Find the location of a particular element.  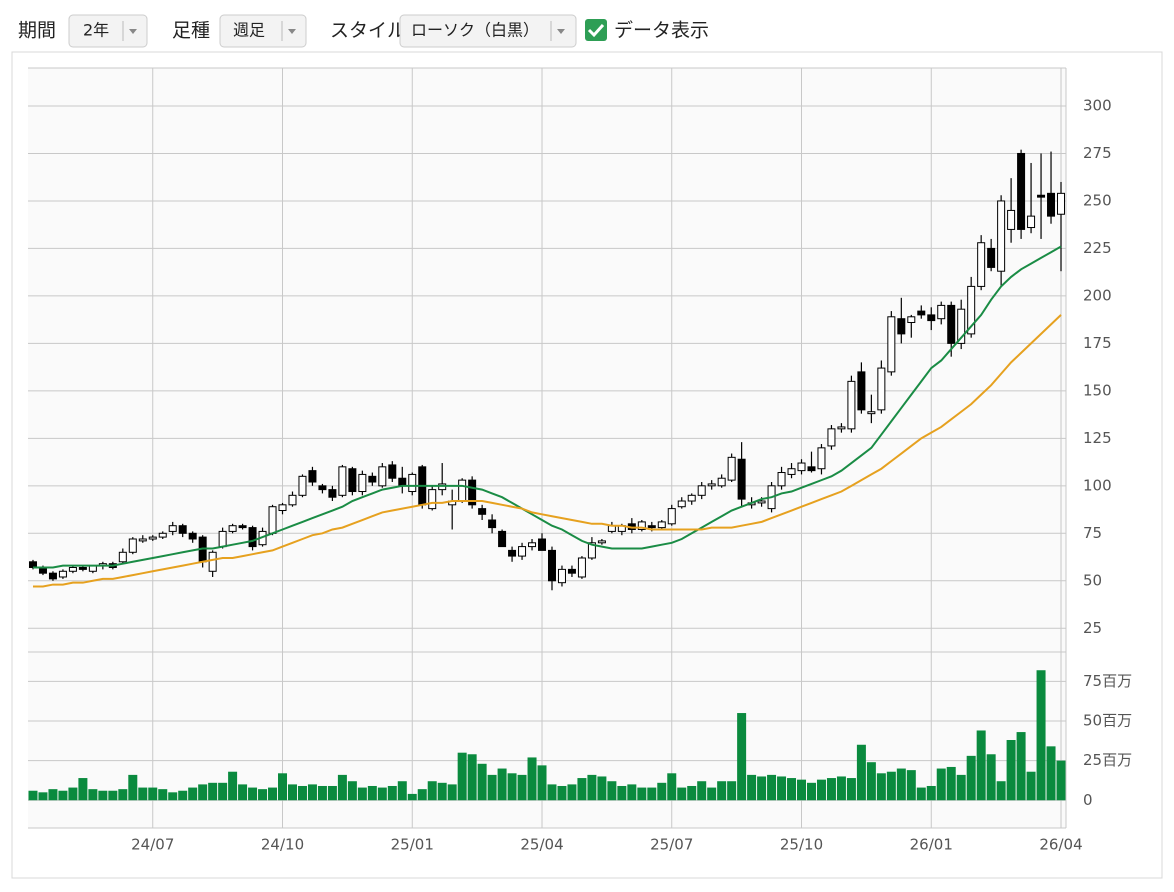

y-tick-label: 150 is located at coordinates (1097, 390).